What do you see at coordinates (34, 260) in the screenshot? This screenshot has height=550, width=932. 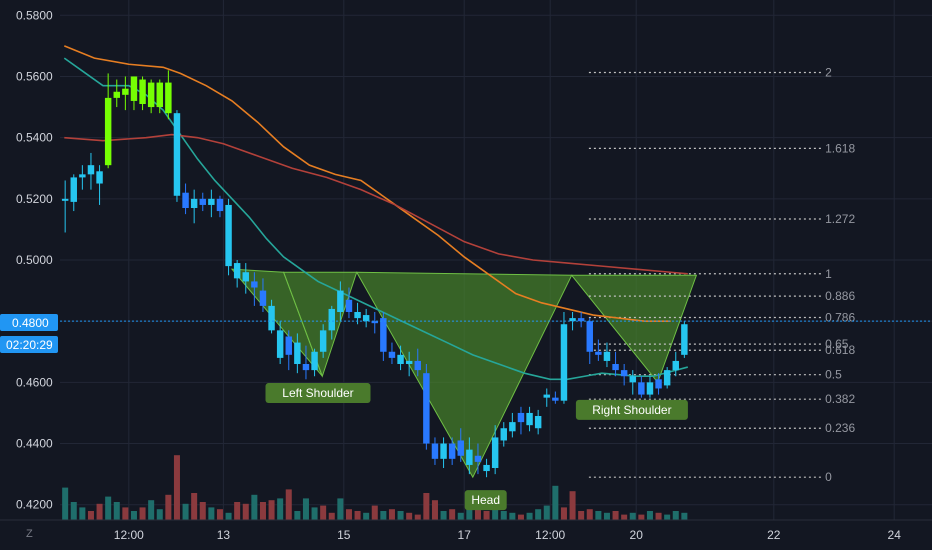 I see `y-tick-label: 0.5000` at bounding box center [34, 260].